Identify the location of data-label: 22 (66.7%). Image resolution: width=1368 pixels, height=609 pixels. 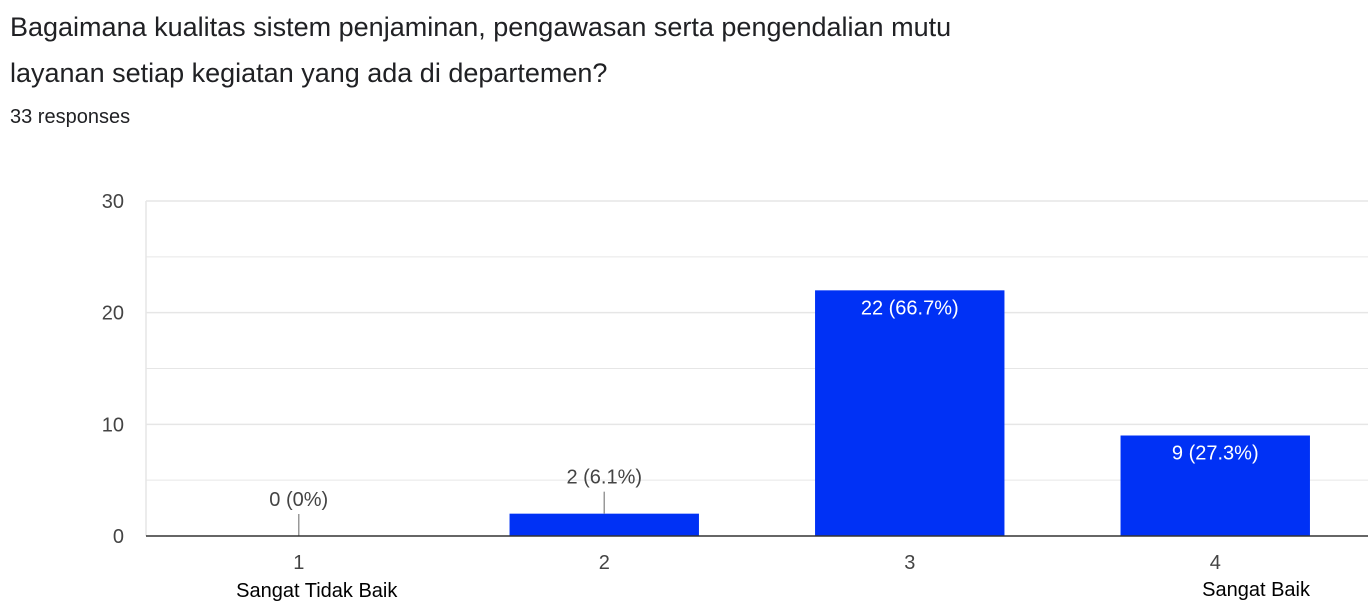
(910, 308).